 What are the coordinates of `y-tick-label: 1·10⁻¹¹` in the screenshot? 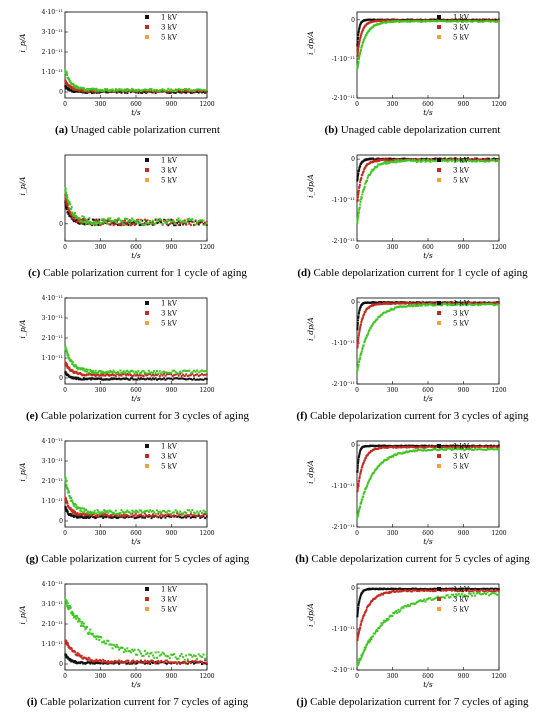 It's located at (52, 358).